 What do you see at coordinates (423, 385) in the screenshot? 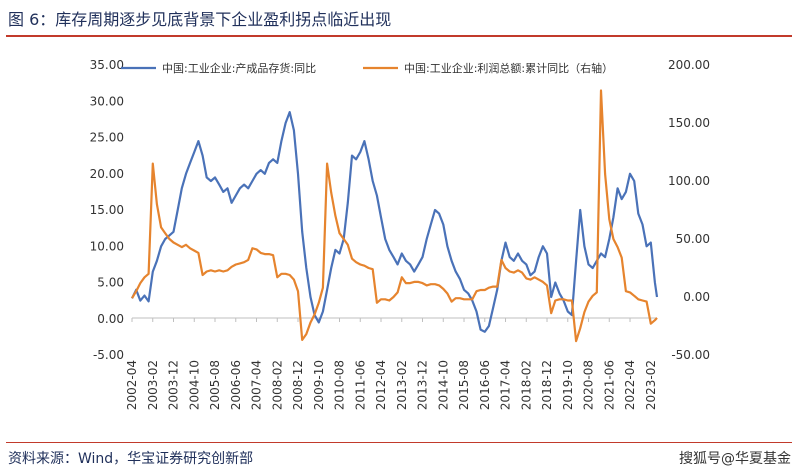
I see `x-tick-label: 2013-12` at bounding box center [423, 385].